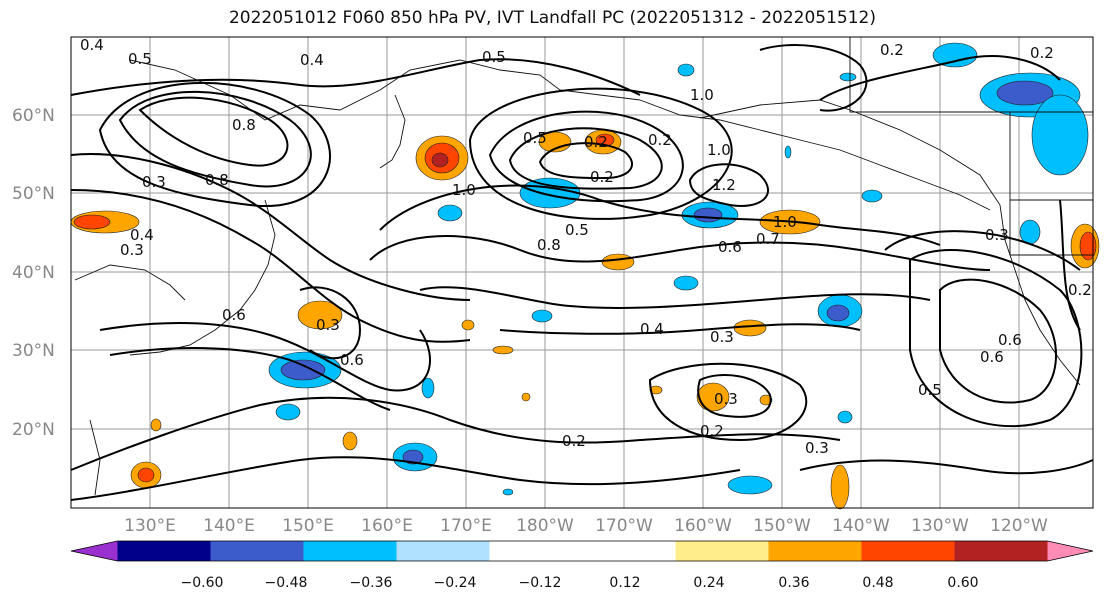  I want to click on contour-label: 1.2, so click(724, 185).